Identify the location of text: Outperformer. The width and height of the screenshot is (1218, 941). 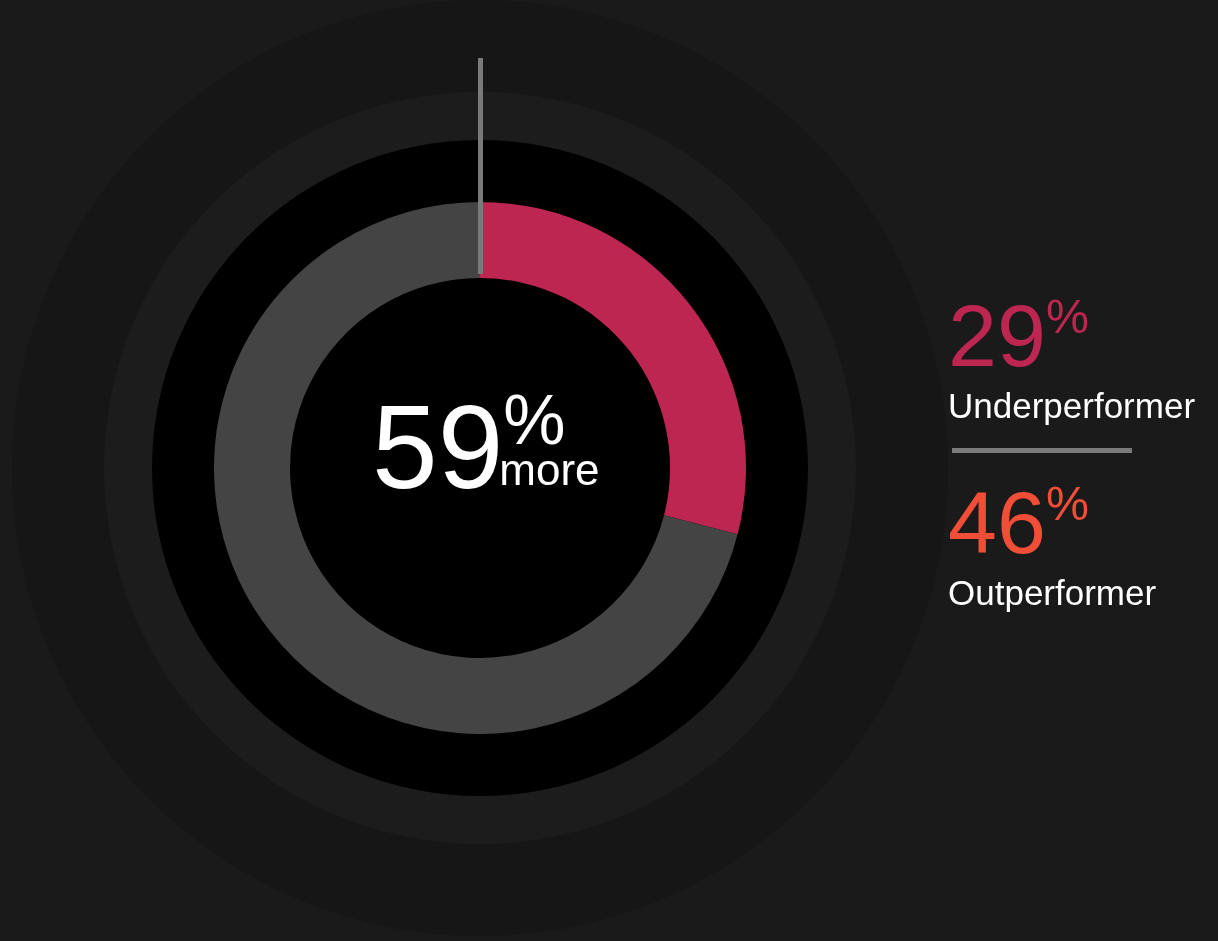
(1053, 593).